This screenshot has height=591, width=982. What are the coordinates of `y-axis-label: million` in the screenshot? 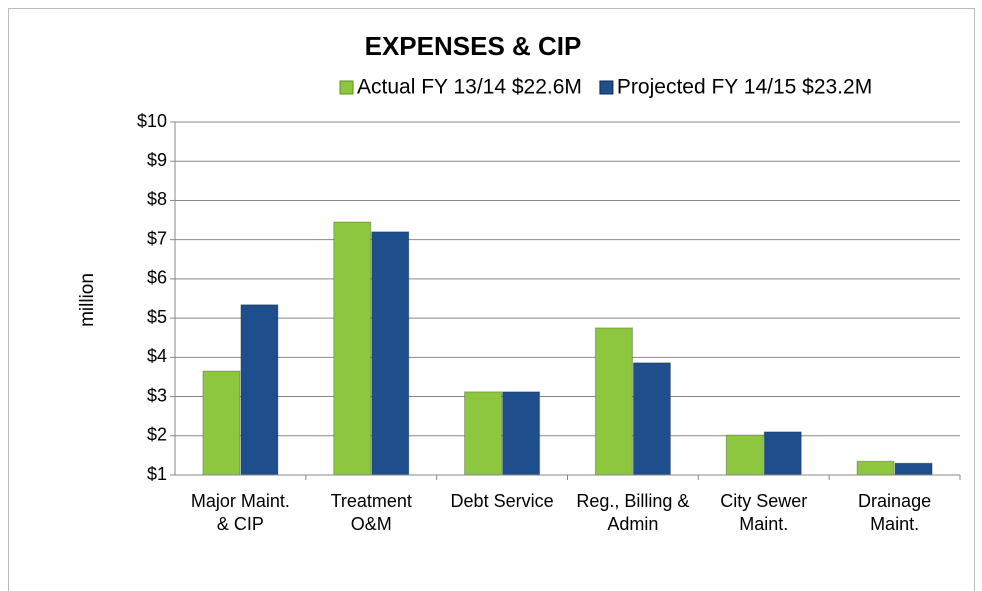 It's located at (87, 300).